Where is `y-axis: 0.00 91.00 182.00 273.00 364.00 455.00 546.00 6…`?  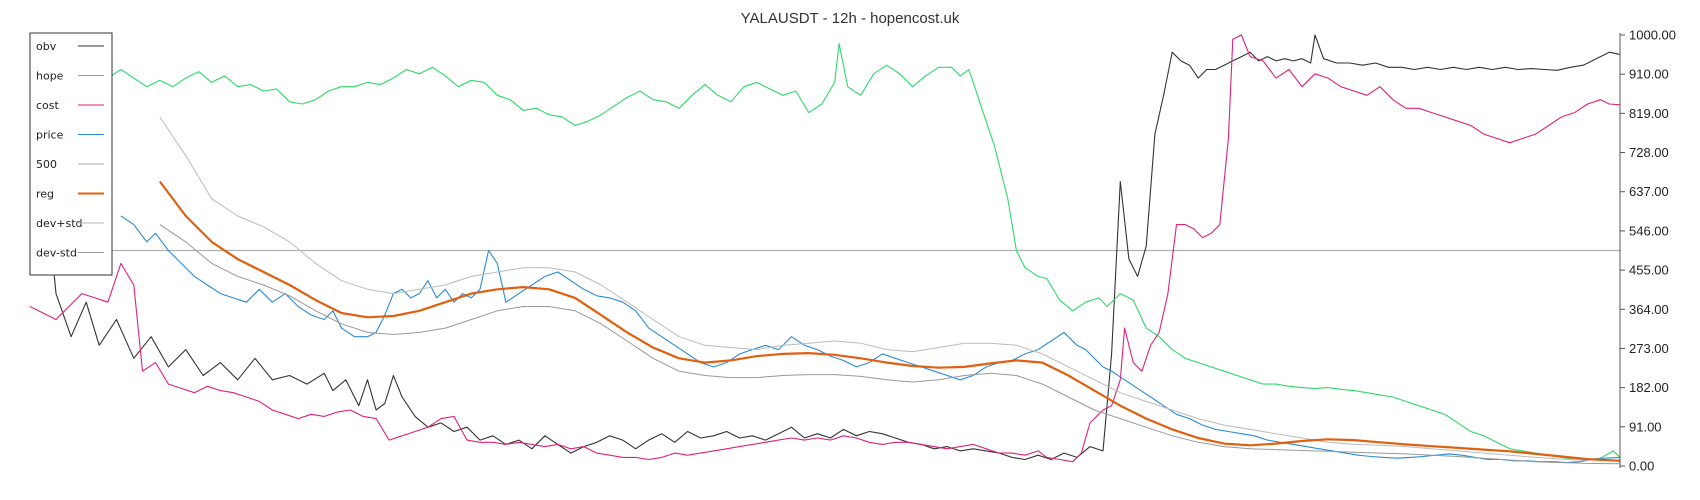 y-axis: 0.00 91.00 182.00 273.00 364.00 455.00 546.00 6… is located at coordinates (1647, 251).